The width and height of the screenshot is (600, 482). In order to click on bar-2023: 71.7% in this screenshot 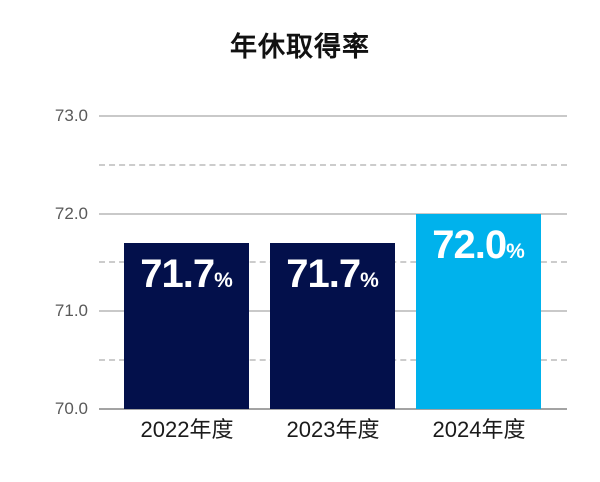, I will do `click(332, 326)`.